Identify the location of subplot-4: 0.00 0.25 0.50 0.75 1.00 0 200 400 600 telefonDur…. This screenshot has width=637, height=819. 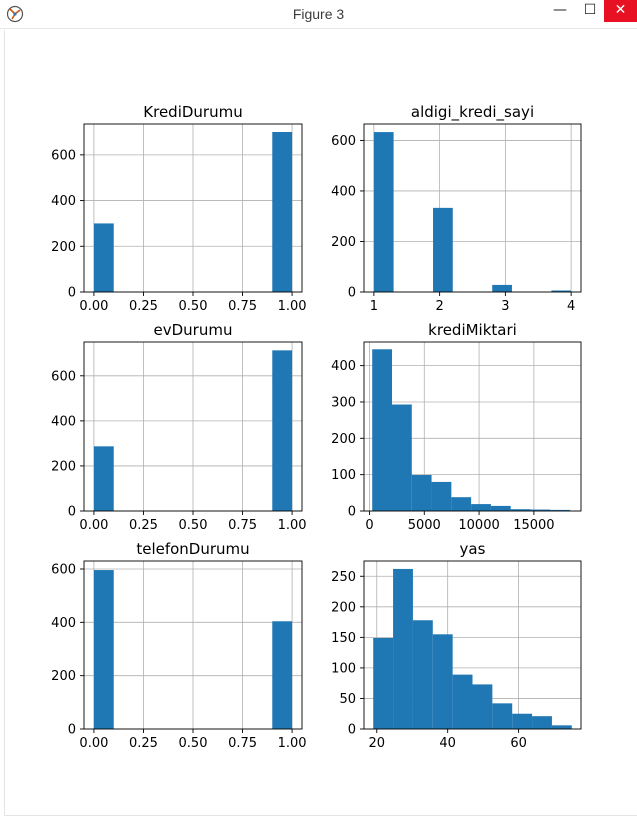
(178, 645).